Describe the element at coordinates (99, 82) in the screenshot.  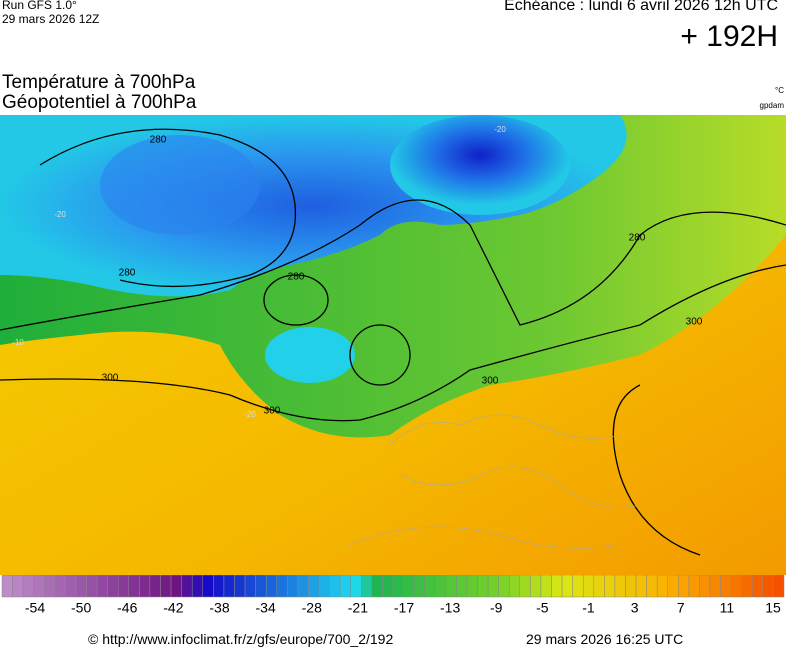
I see `title-temperature: Température à 700hPa` at that location.